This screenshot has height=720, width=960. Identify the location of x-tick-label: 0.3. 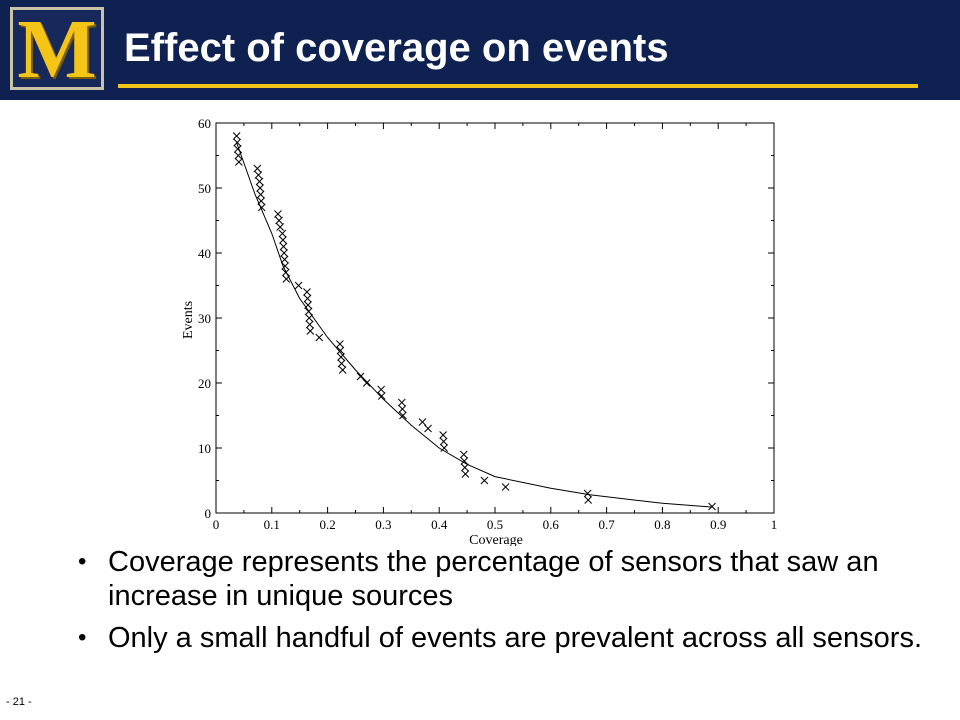
(383, 524).